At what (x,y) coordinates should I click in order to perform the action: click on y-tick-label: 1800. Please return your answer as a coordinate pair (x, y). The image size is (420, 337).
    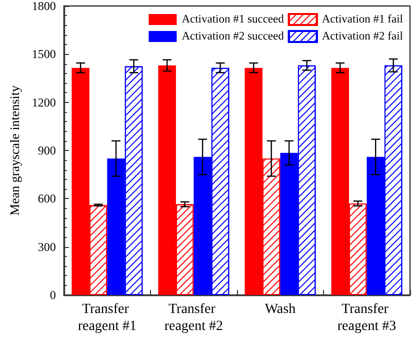
    Looking at the image, I should click on (44, 6).